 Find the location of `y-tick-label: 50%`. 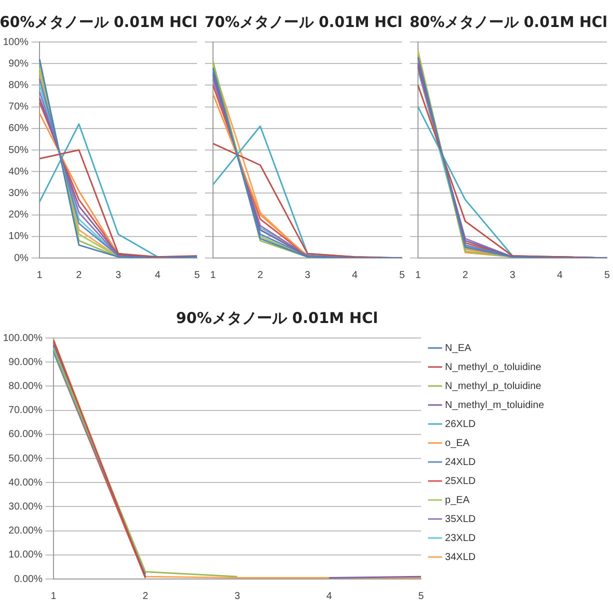

y-tick-label: 50% is located at coordinates (18, 150).